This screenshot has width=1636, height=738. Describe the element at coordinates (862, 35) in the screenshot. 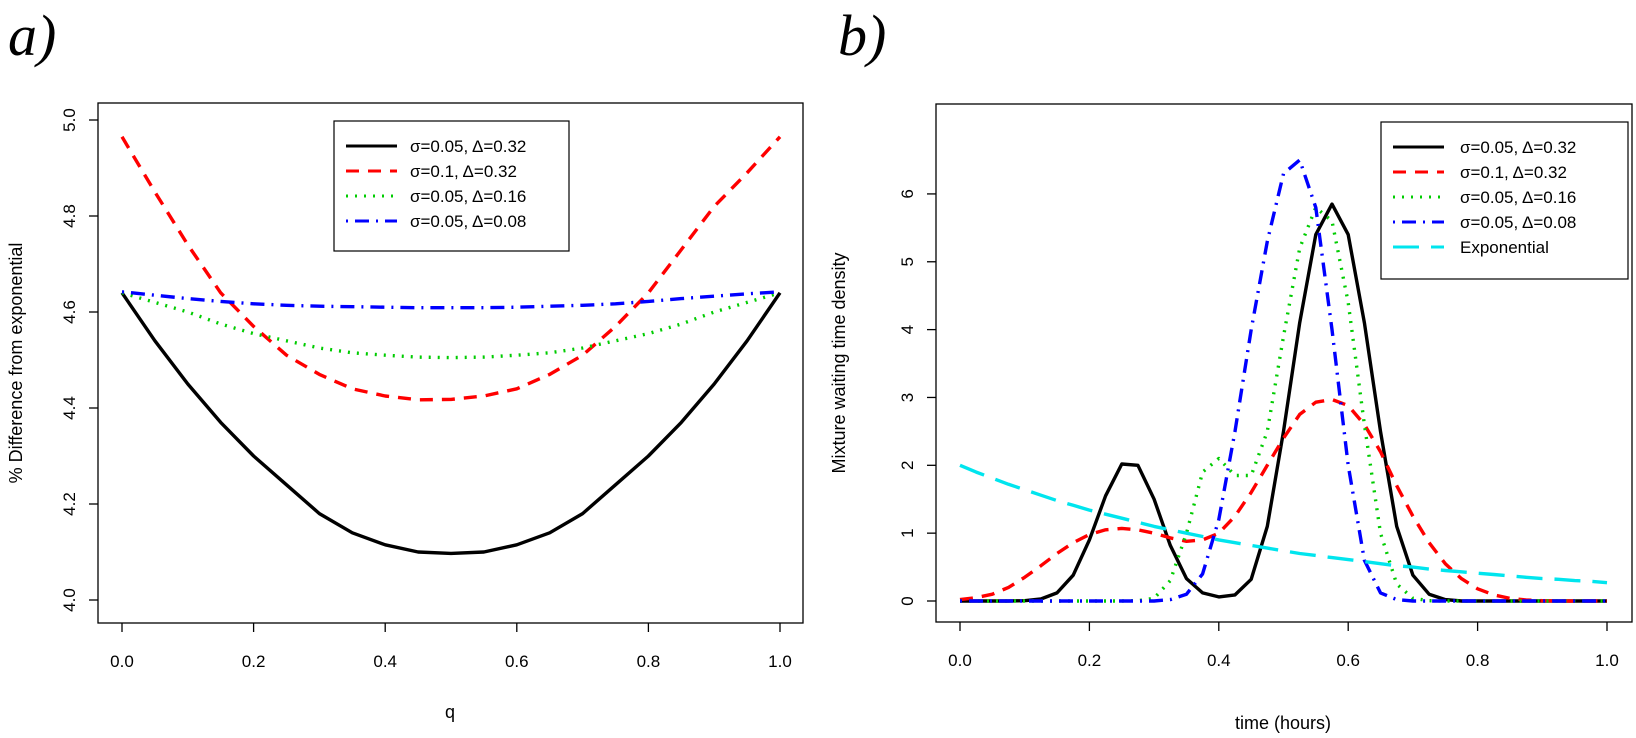

I see `panel-b-label: b)` at that location.